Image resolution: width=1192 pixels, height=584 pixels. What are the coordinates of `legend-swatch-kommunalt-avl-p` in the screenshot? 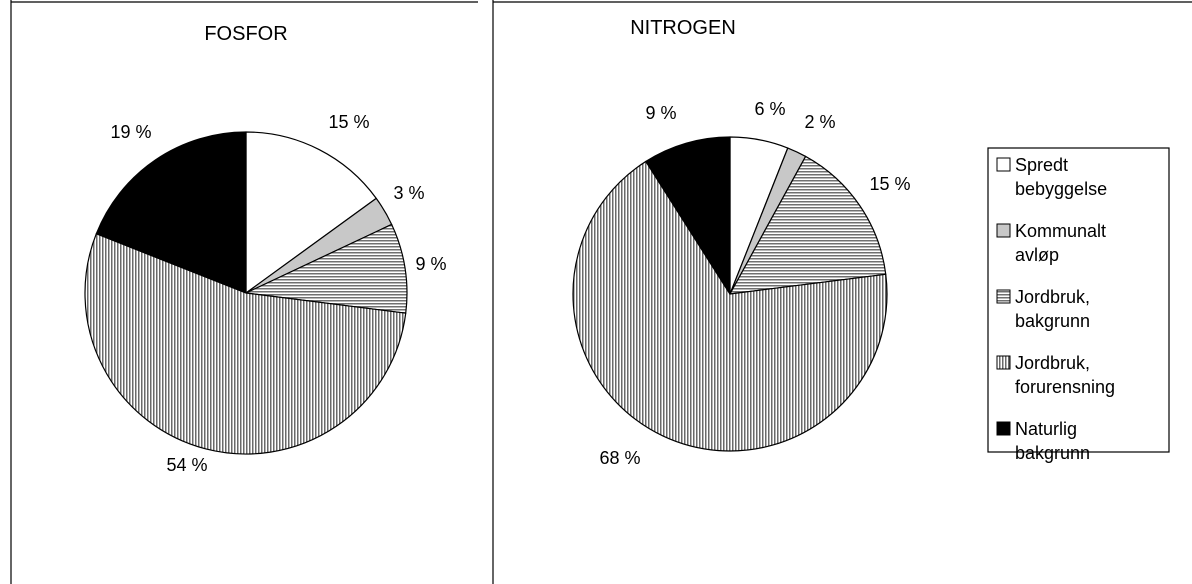 It's located at (1003, 230).